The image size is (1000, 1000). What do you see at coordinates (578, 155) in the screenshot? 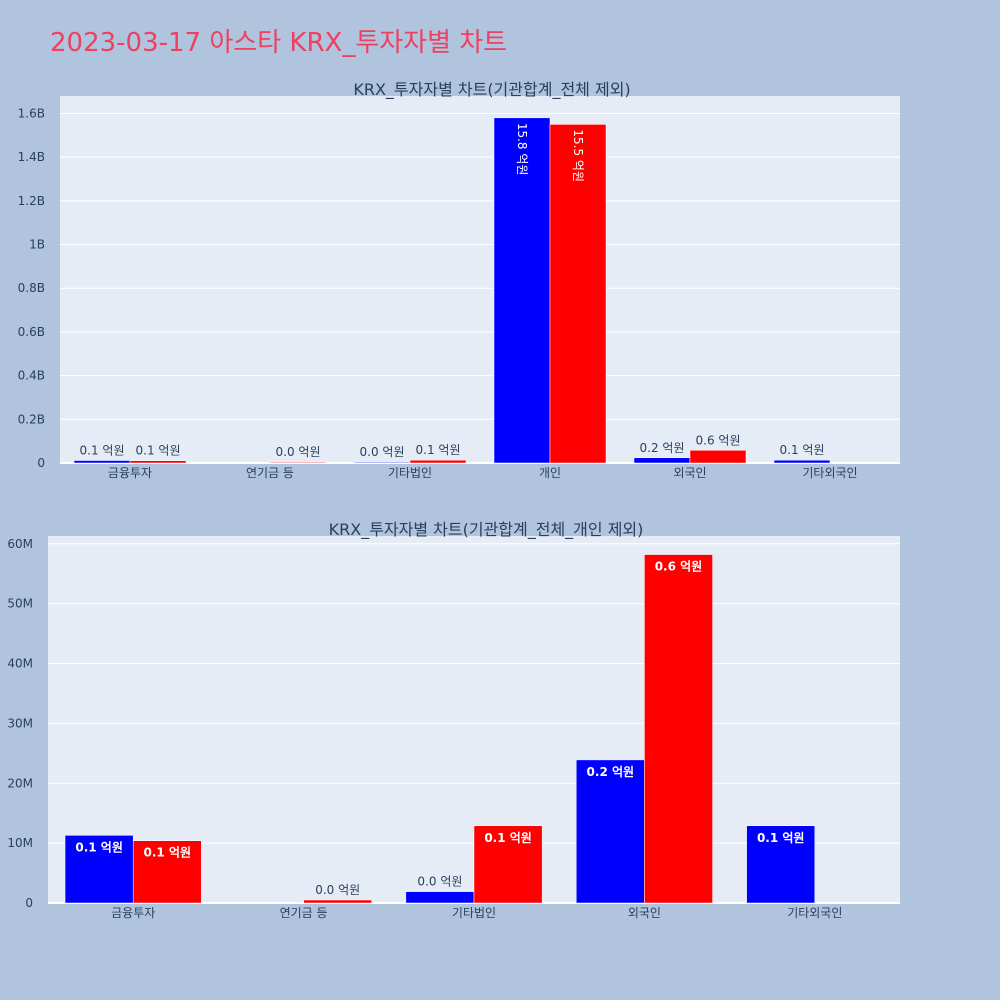
I see `data-label: 15.5 억원` at bounding box center [578, 155].